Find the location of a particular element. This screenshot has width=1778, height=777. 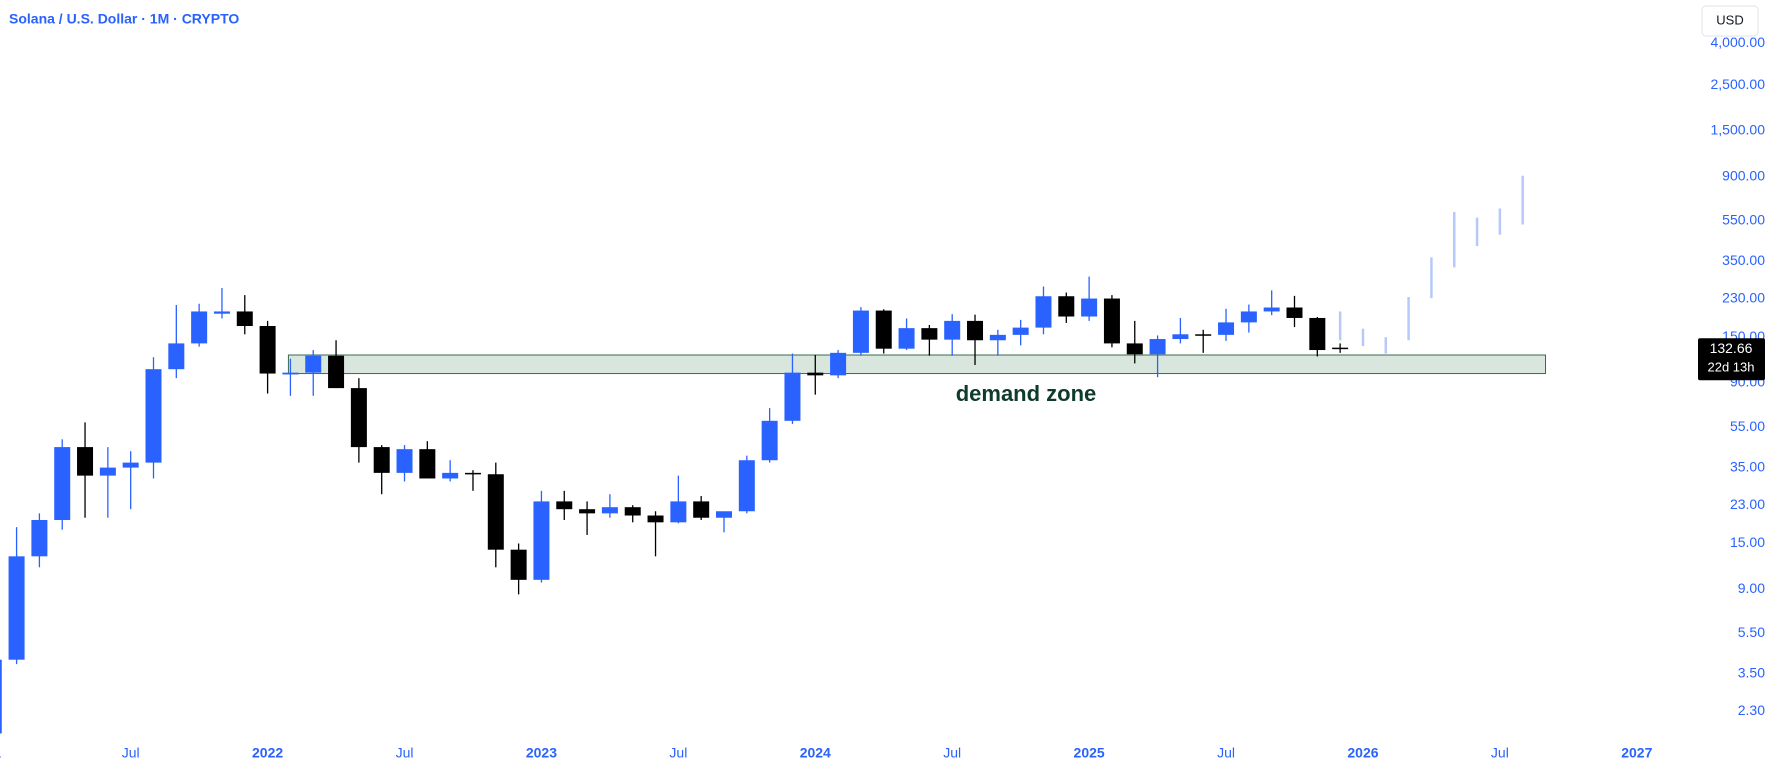

y-tick-label: 2.30 is located at coordinates (1751, 710).